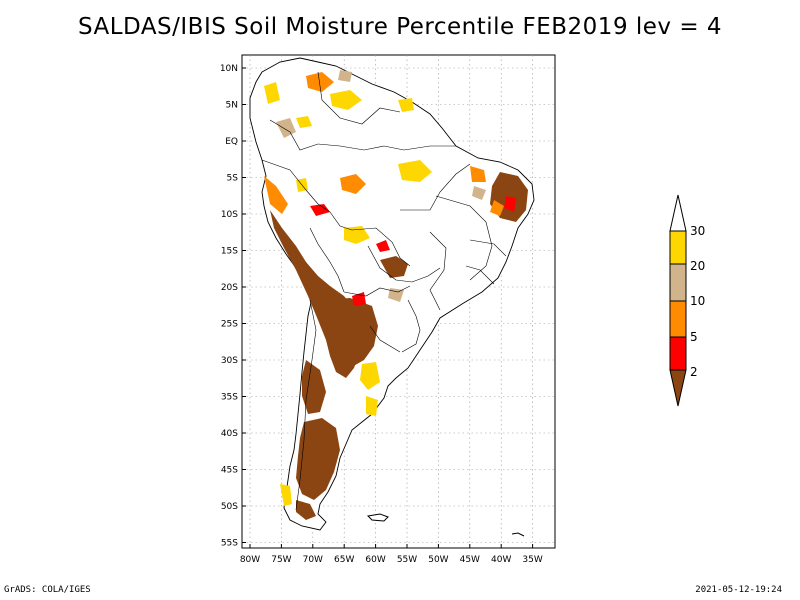  Describe the element at coordinates (229, 434) in the screenshot. I see `lat-label-40s: 40S` at that location.